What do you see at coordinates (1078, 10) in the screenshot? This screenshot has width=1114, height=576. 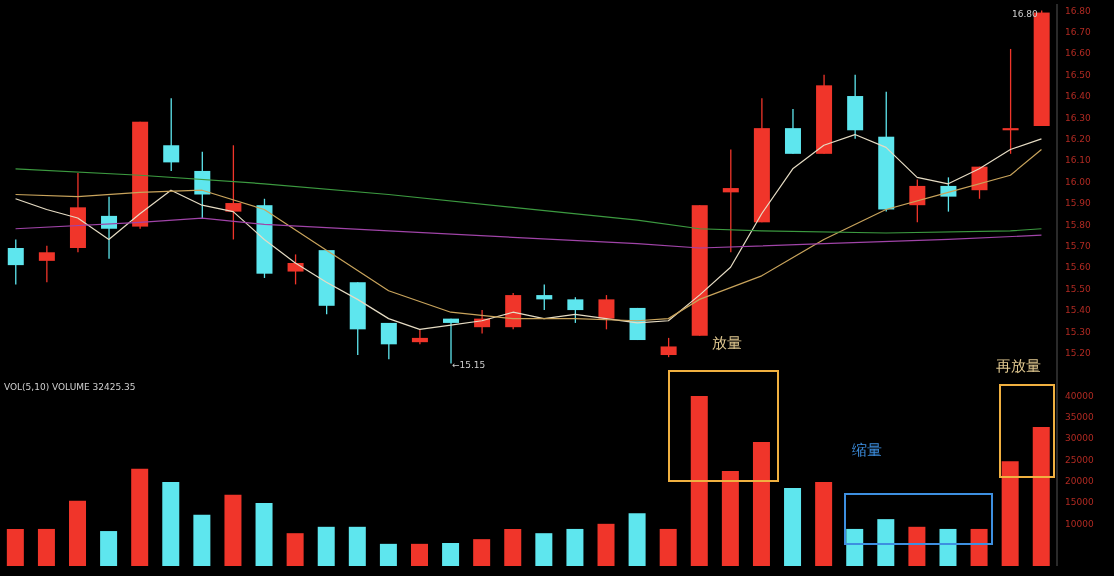 I see `y-tick-label: 16.80` at bounding box center [1078, 10].